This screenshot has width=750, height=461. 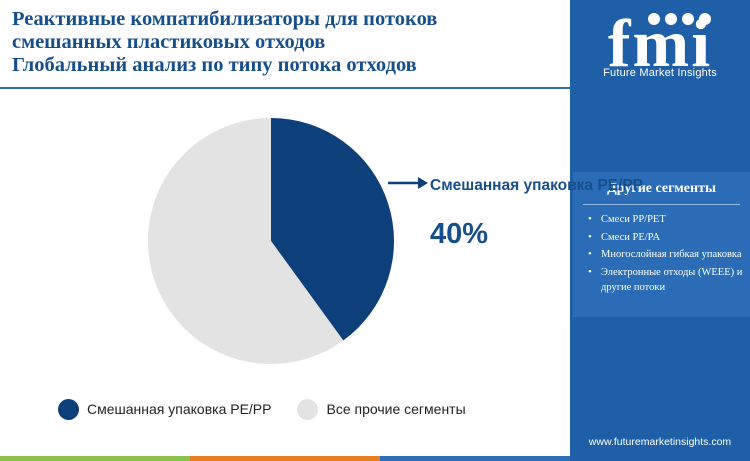 What do you see at coordinates (214, 65) in the screenshot?
I see `title-line-3: Глобальный анализ по типу потока отходов` at bounding box center [214, 65].